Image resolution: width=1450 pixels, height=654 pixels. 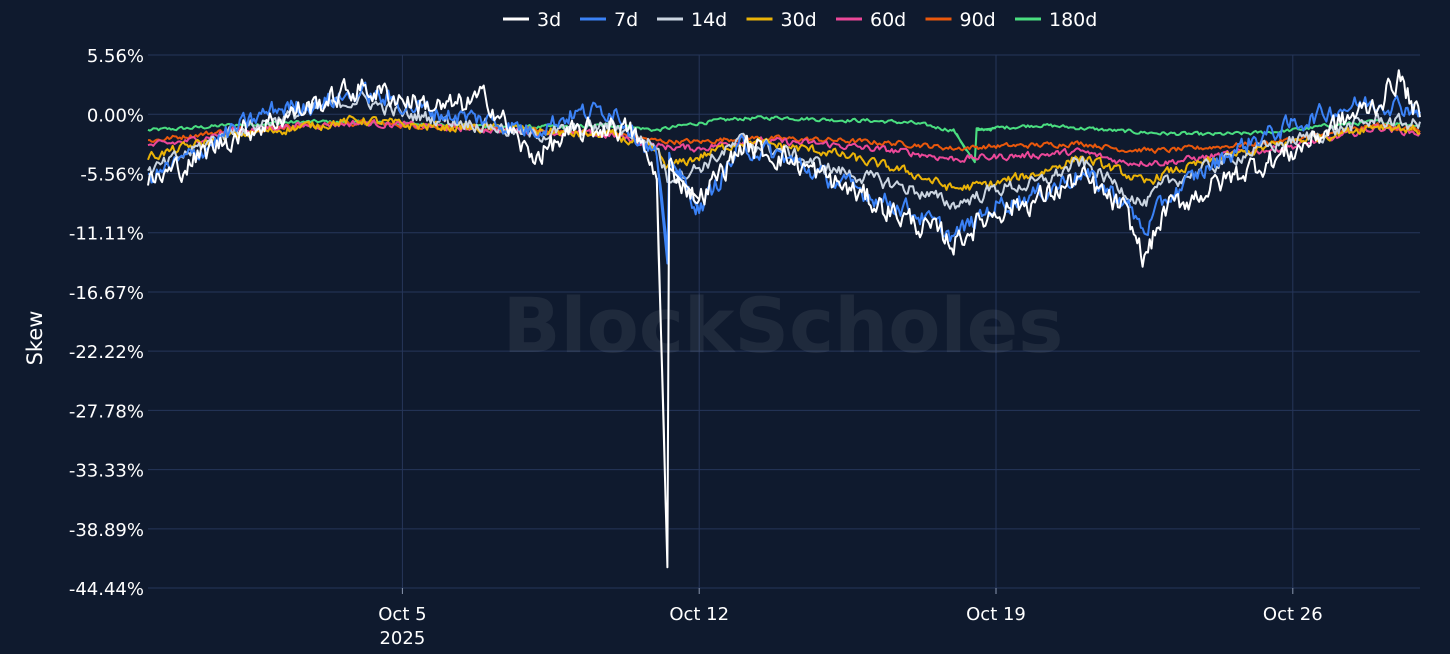 I want to click on legend-label-14d: 14d, so click(x=709, y=20).